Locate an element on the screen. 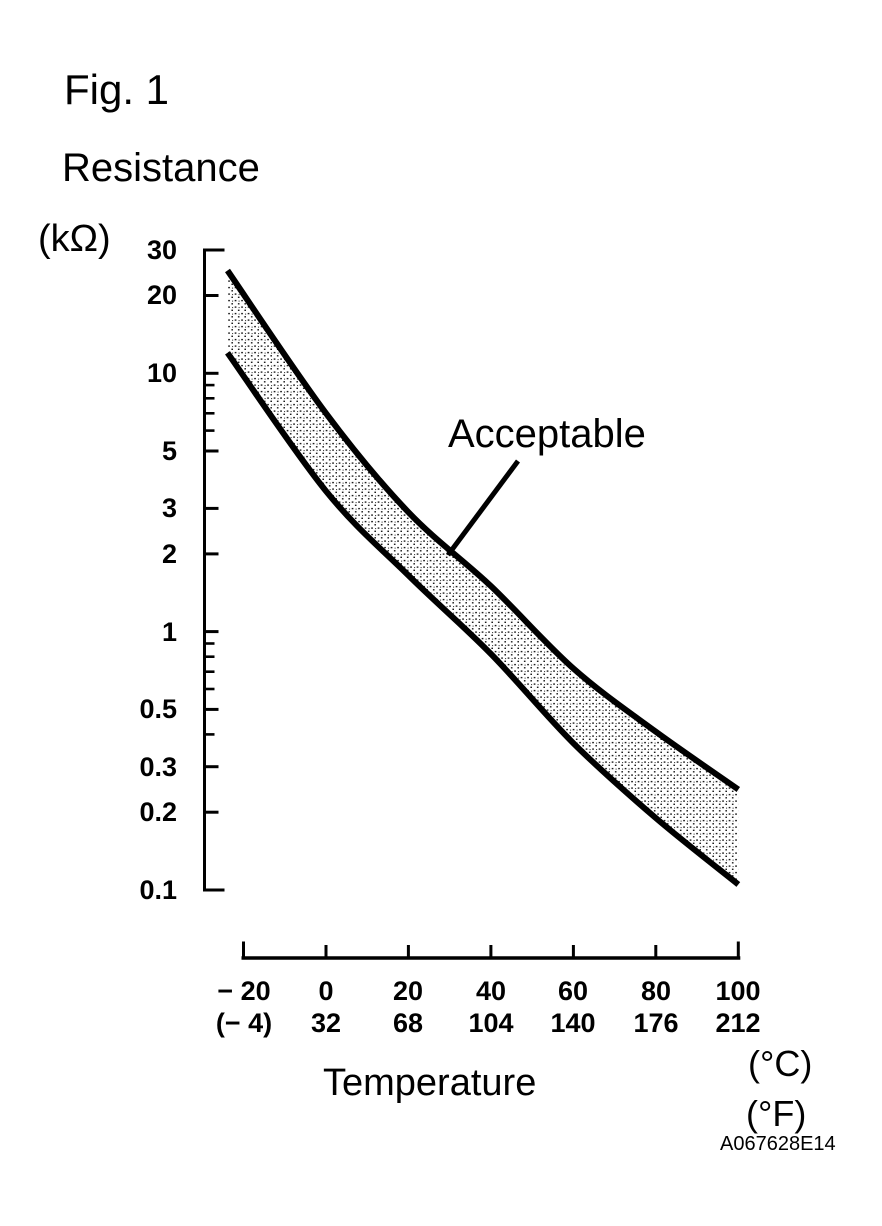 The width and height of the screenshot is (882, 1226). x-tick-label-celsius: − 20 is located at coordinates (244, 991).